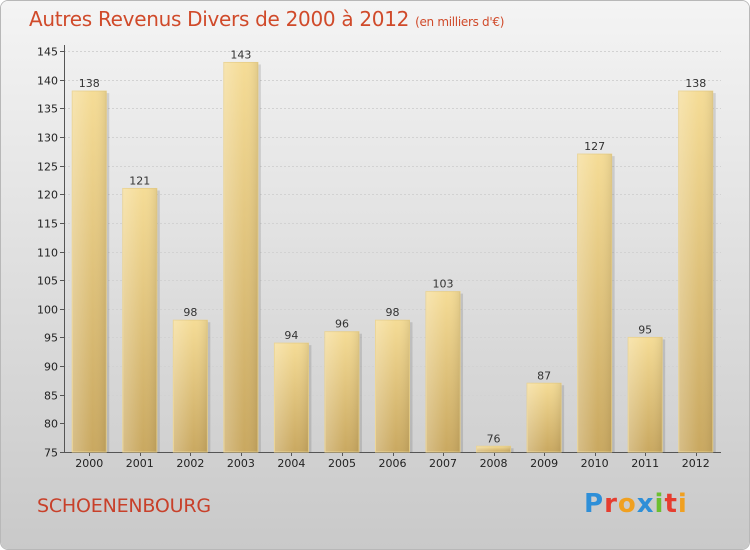 The height and width of the screenshot is (550, 750). What do you see at coordinates (494, 463) in the screenshot?
I see `x-tick-label: 2008` at bounding box center [494, 463].